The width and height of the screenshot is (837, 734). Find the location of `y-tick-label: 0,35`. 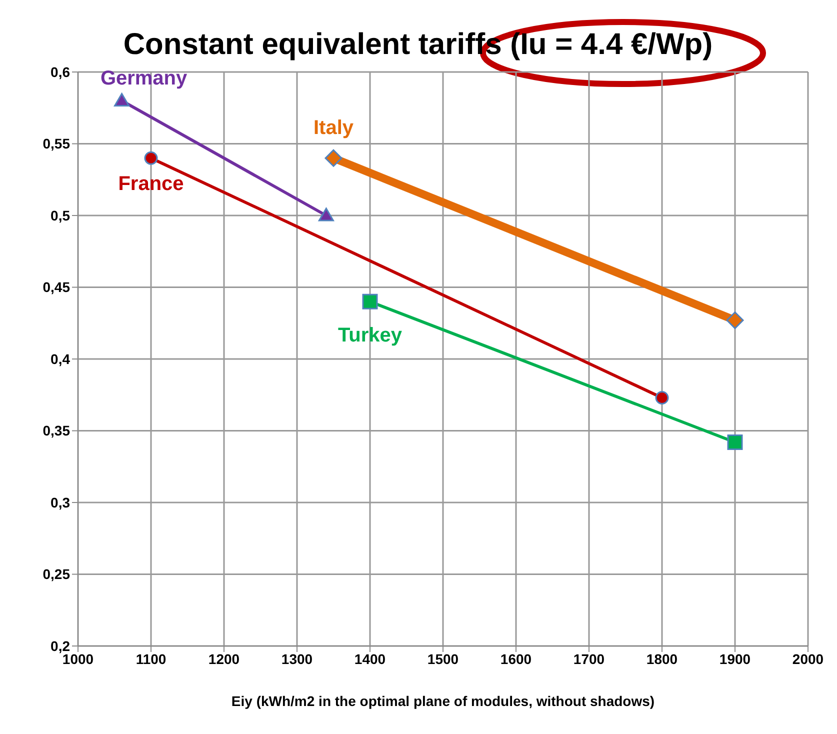

y-tick-label: 0,35 is located at coordinates (56, 430).